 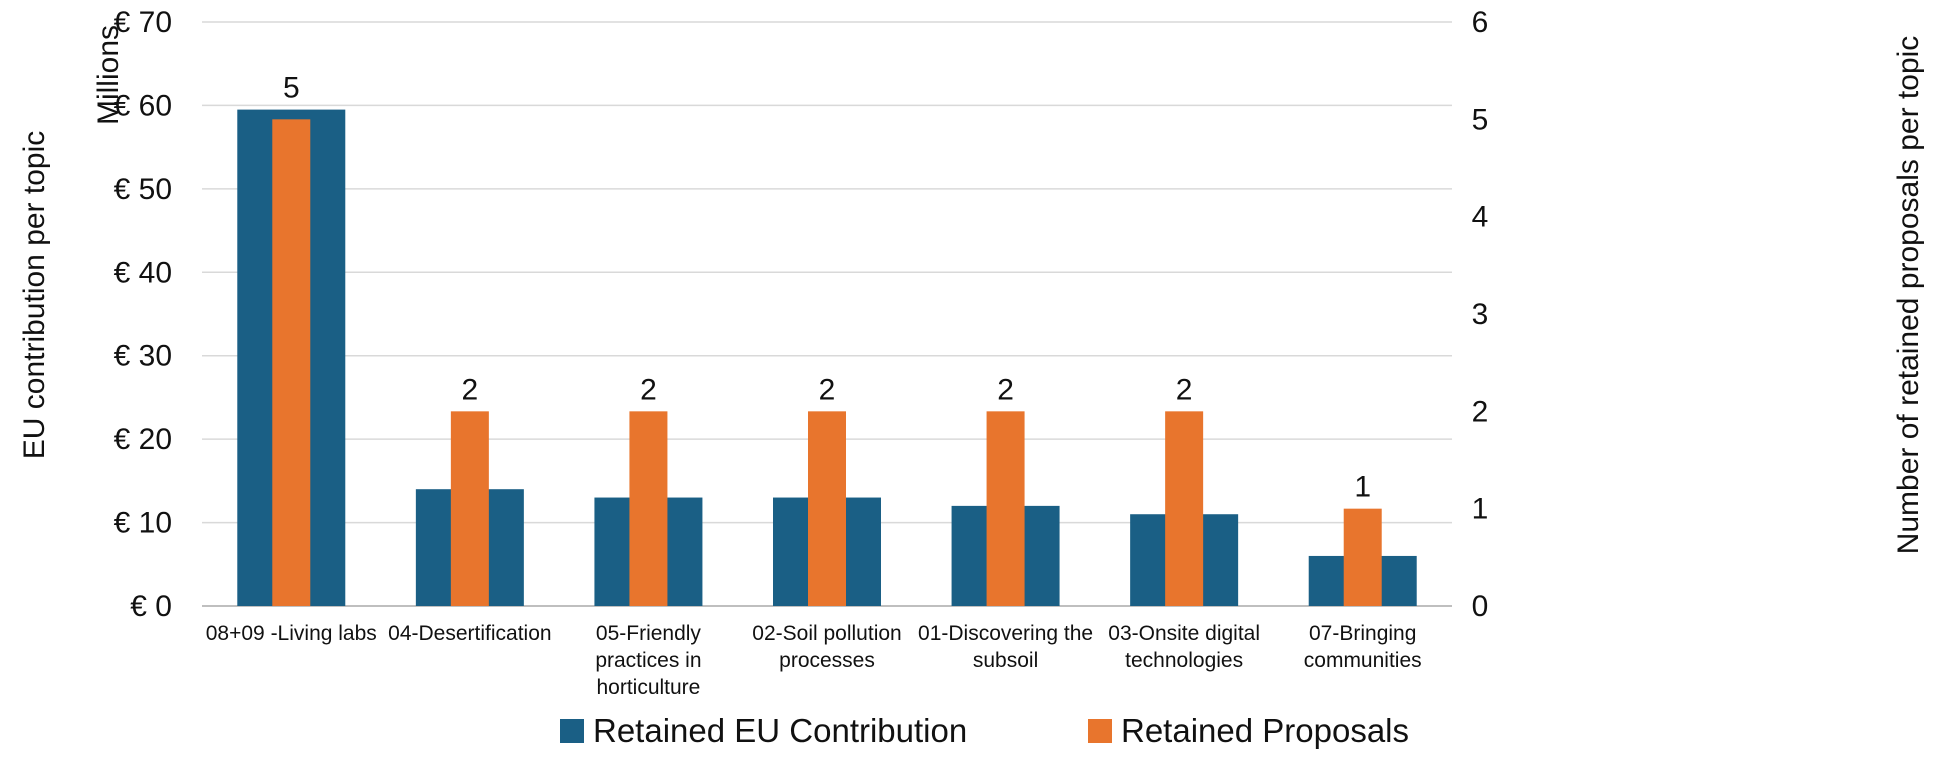 I want to click on left-axis-unit-label: Millions, so click(x=108, y=75).